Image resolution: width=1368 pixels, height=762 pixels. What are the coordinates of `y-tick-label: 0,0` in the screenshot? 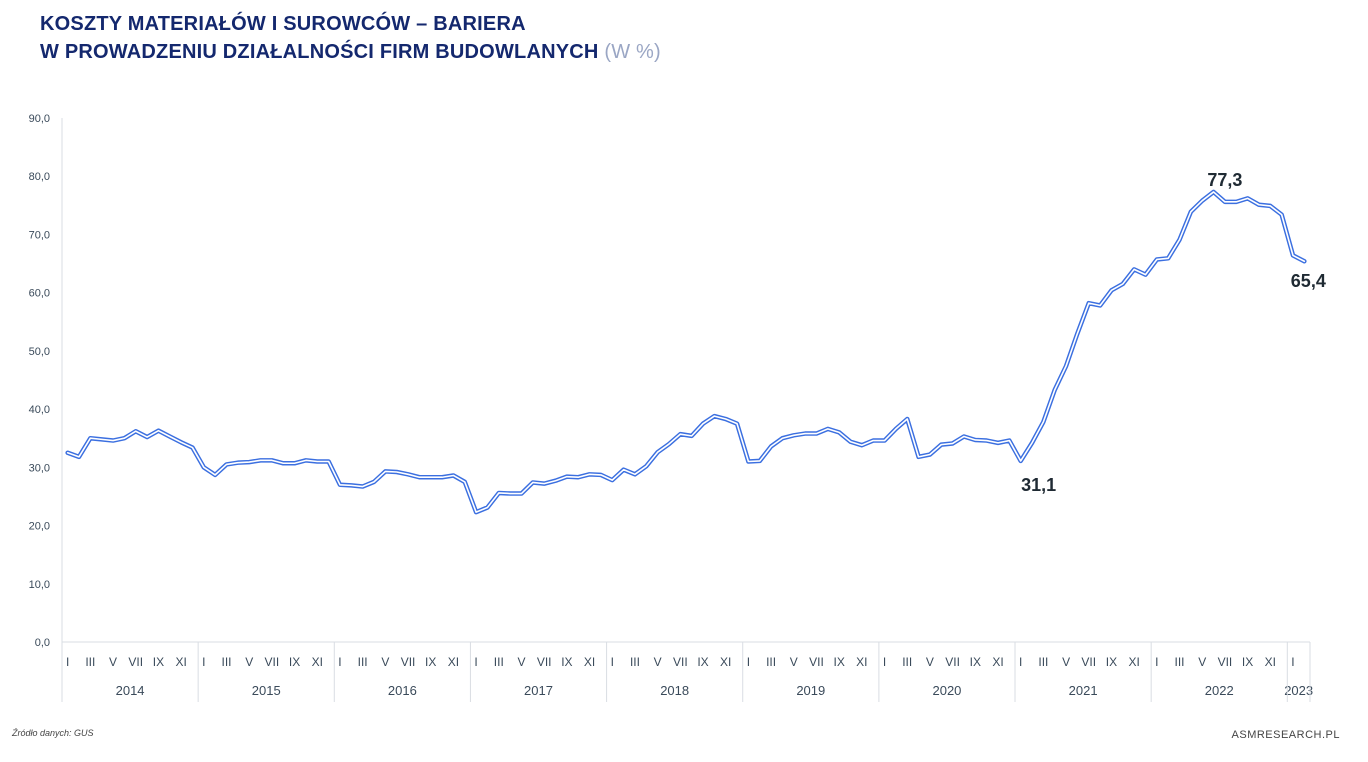 It's located at (42, 643).